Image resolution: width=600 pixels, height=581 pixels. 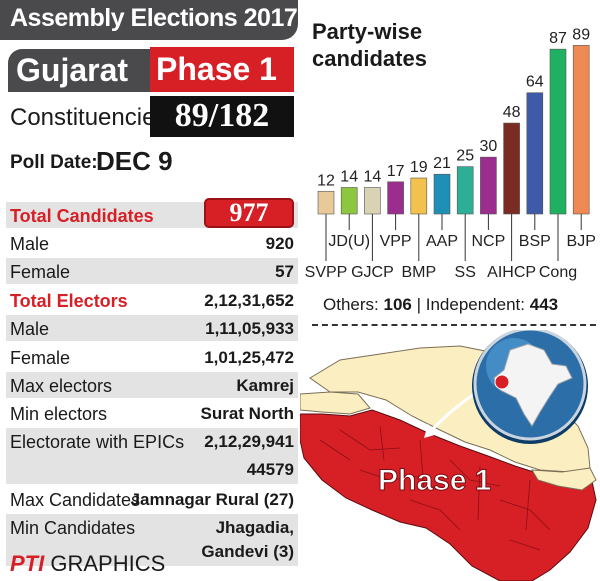 What do you see at coordinates (152, 456) in the screenshot?
I see `epic-row: Electorate with EPICs 2,12,29,941 44579` at bounding box center [152, 456].